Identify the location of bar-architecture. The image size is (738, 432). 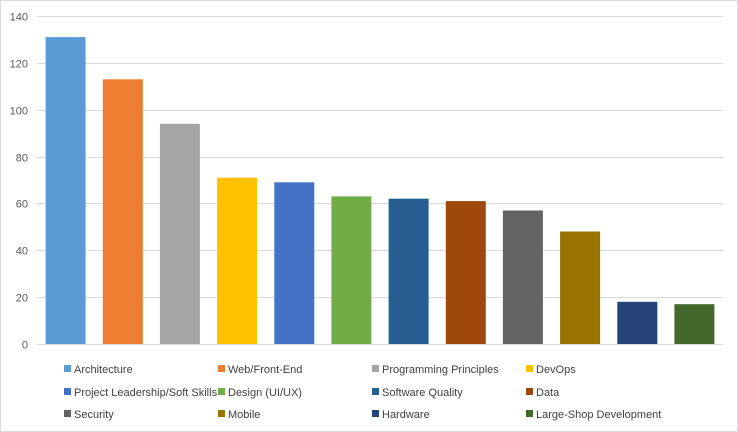
(65, 190).